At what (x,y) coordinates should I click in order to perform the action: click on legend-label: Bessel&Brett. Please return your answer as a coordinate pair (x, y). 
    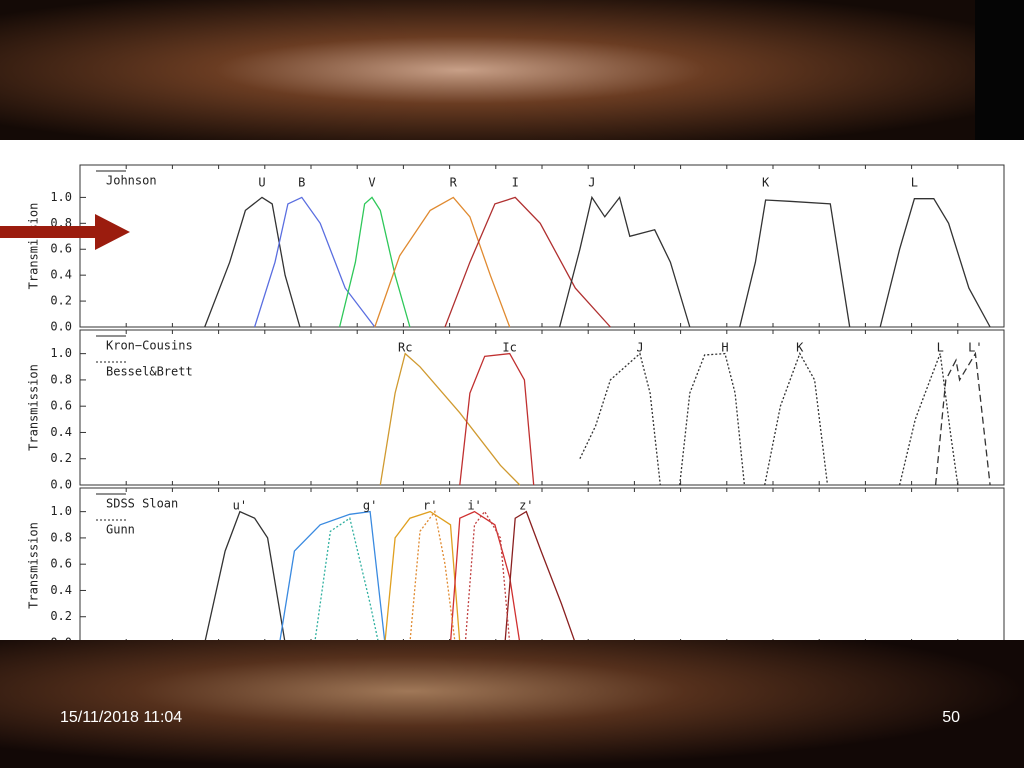
    Looking at the image, I should click on (149, 372).